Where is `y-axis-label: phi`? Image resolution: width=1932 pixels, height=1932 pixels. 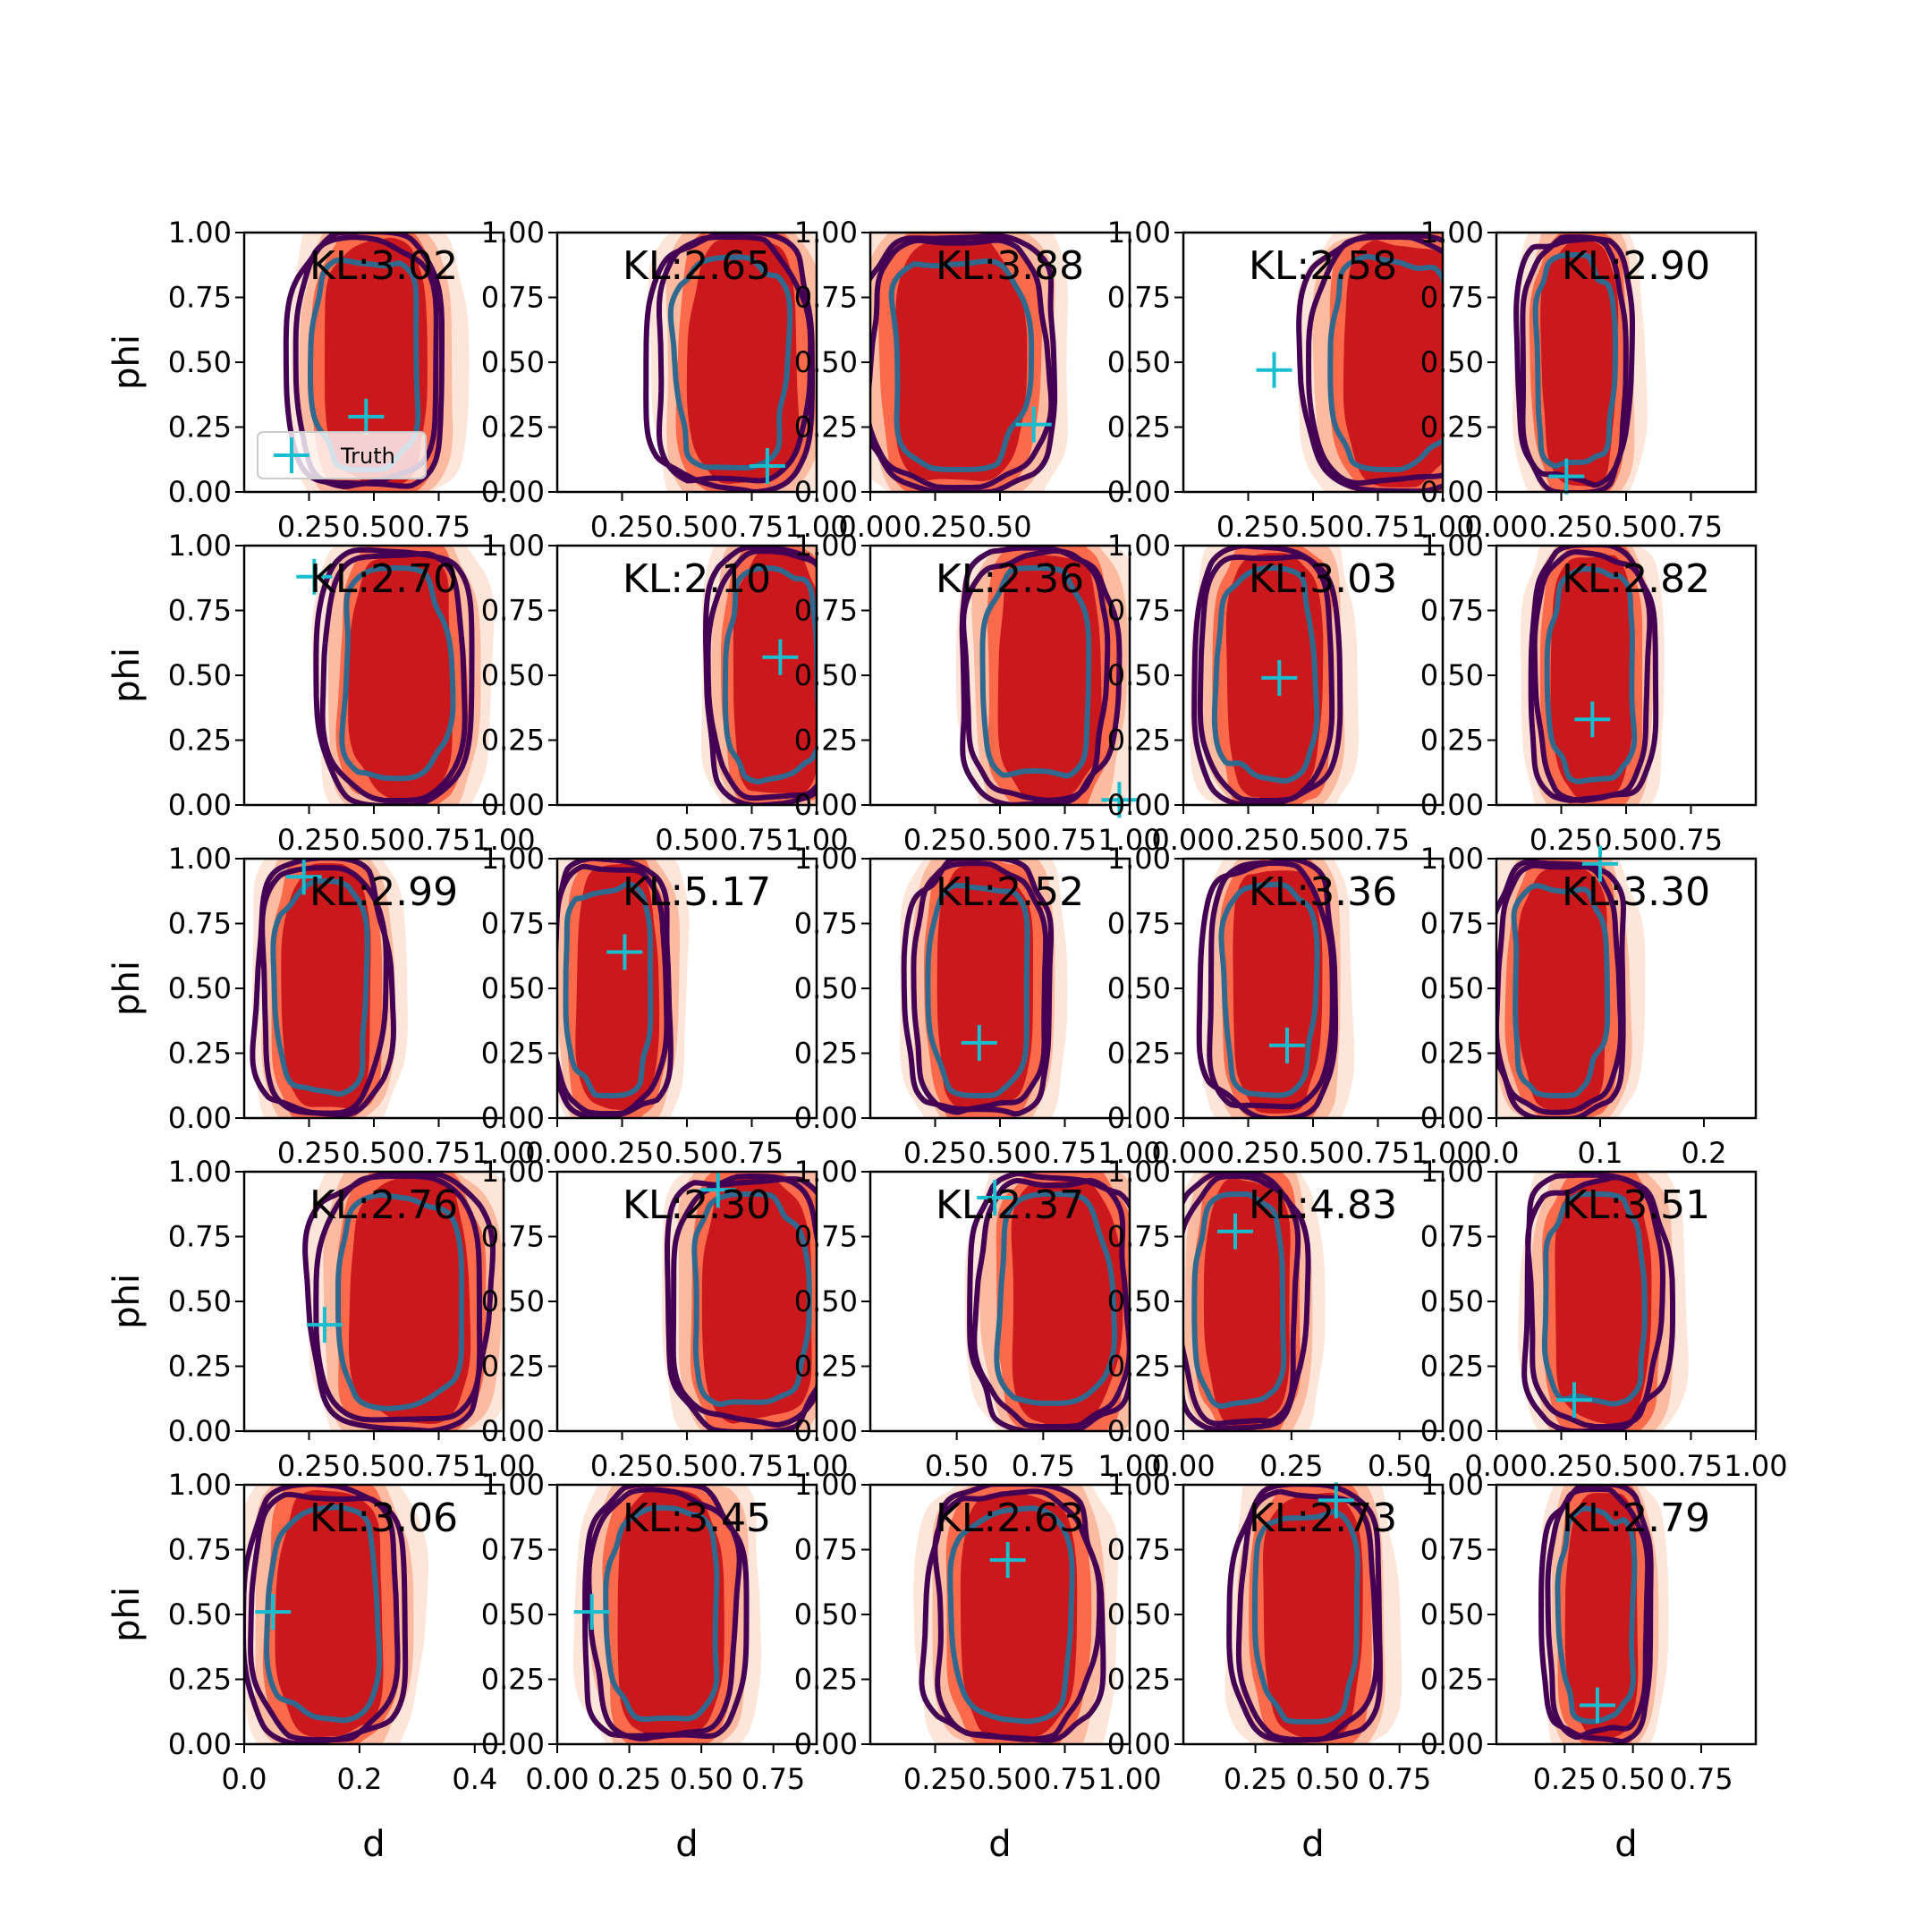 y-axis-label: phi is located at coordinates (127, 1301).